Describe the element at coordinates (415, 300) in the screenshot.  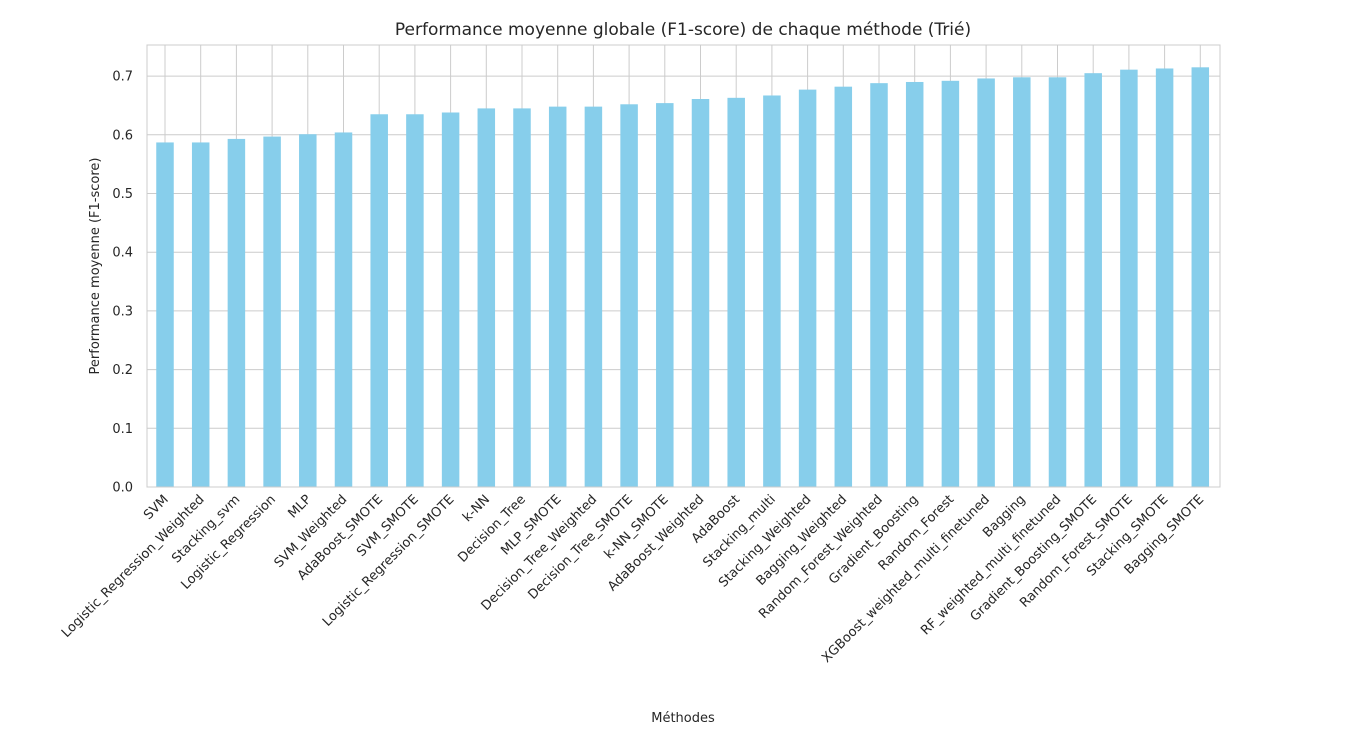
I see `bar-SVM_SMOTE` at that location.